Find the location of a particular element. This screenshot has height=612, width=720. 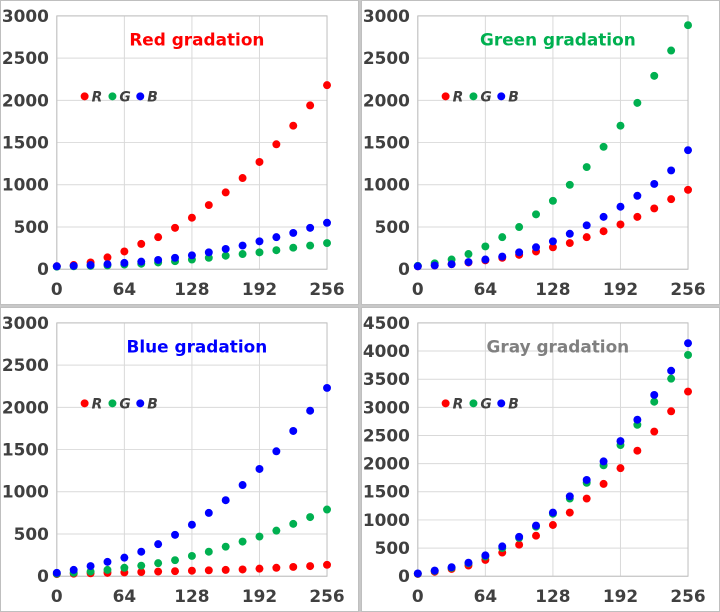

x-tick-label: 256 is located at coordinates (326, 596).